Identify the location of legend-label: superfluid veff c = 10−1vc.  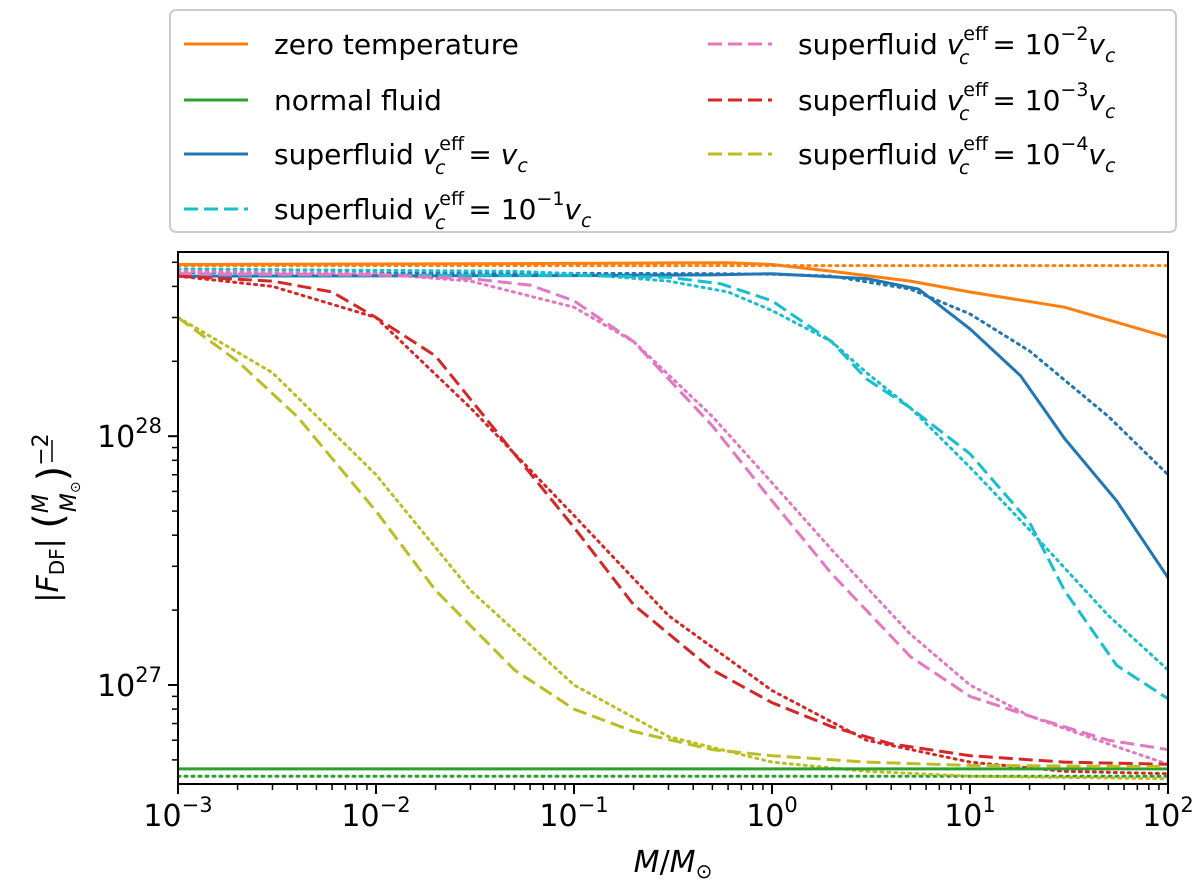
(433, 211).